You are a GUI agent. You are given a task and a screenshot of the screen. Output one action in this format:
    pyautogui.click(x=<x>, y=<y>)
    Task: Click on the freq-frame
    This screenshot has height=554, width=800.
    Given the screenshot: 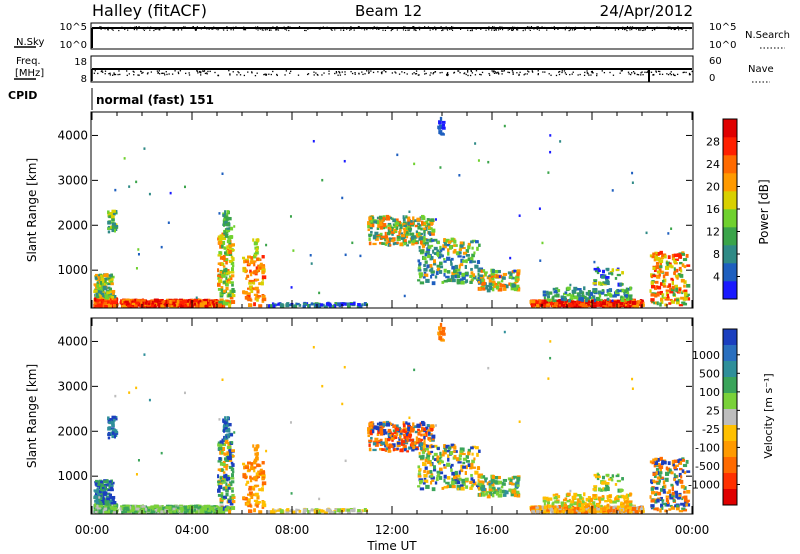 What is the action you would take?
    pyautogui.click(x=392, y=69)
    